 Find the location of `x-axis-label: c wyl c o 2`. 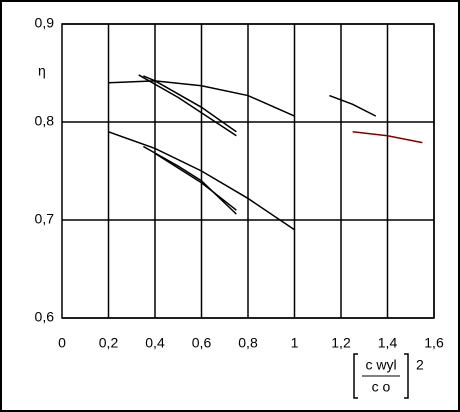

x-axis-label: c wyl c o 2 is located at coordinates (388, 376).